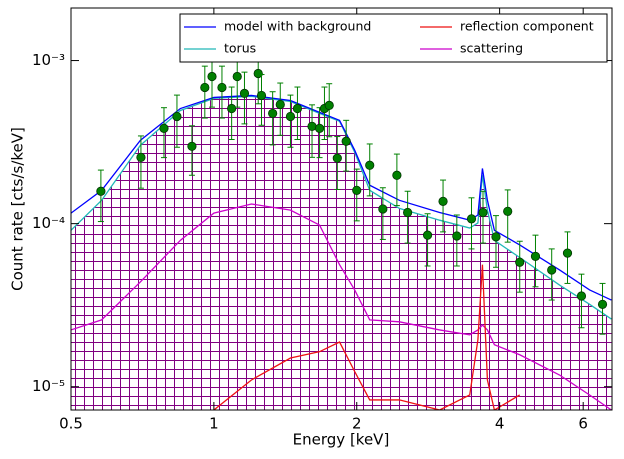  What do you see at coordinates (240, 48) in the screenshot?
I see `legend-label: torus` at bounding box center [240, 48].